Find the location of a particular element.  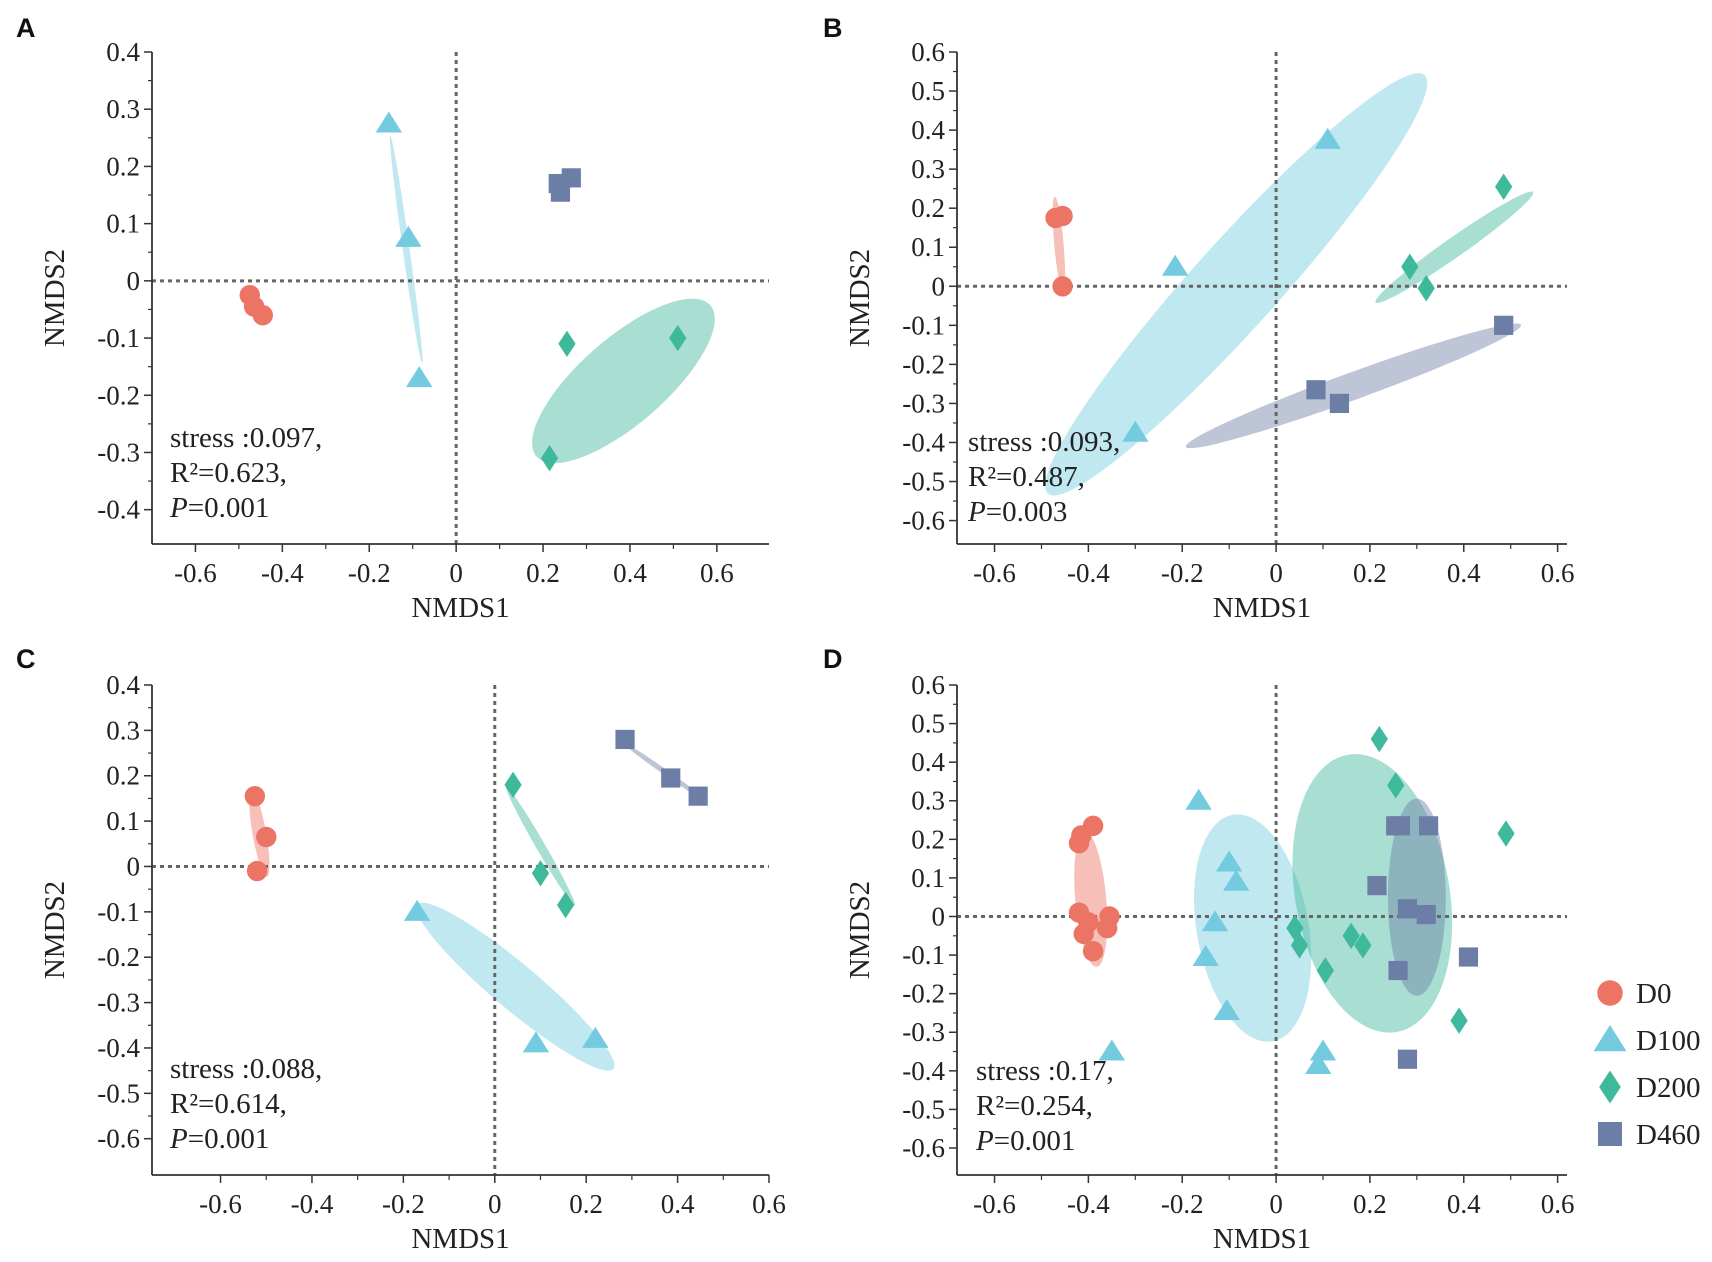

x-tick-label: -0.6 is located at coordinates (994, 573).